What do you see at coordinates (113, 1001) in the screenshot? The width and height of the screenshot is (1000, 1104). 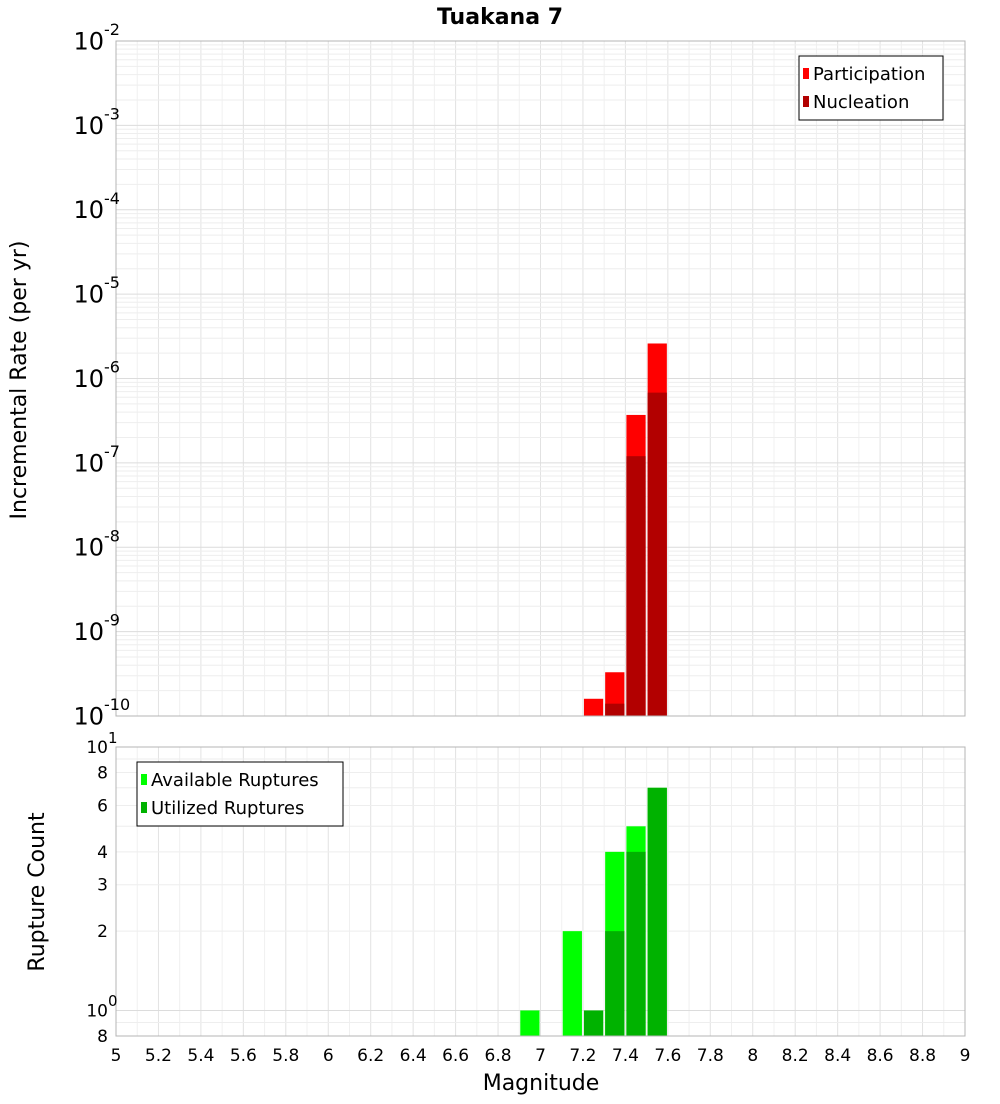 I see `y-tick-exponent: 0` at bounding box center [113, 1001].